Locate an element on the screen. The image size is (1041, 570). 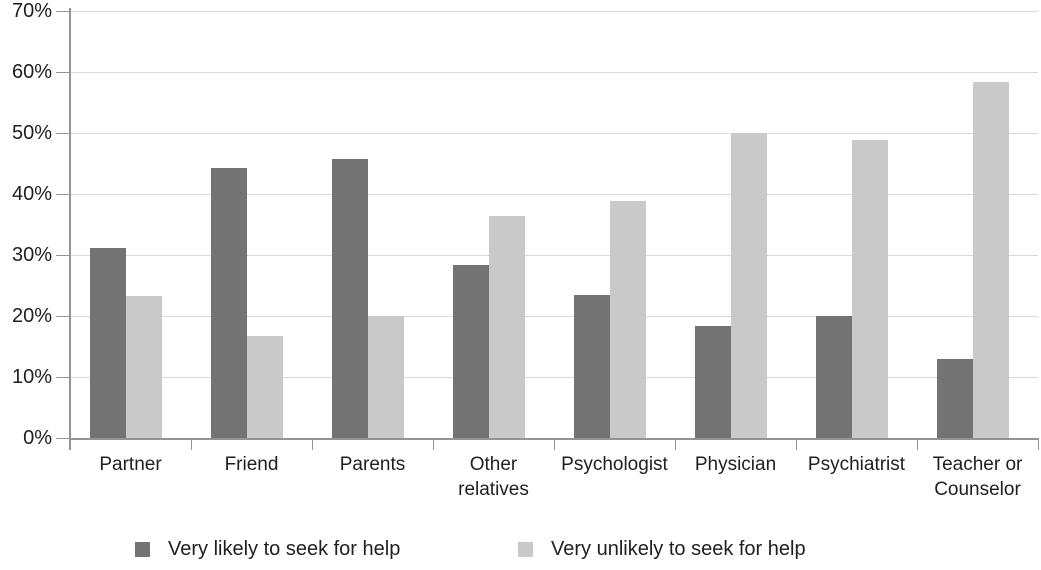
legend-label-very-likely: Very likely to seek for help is located at coordinates (284, 549).